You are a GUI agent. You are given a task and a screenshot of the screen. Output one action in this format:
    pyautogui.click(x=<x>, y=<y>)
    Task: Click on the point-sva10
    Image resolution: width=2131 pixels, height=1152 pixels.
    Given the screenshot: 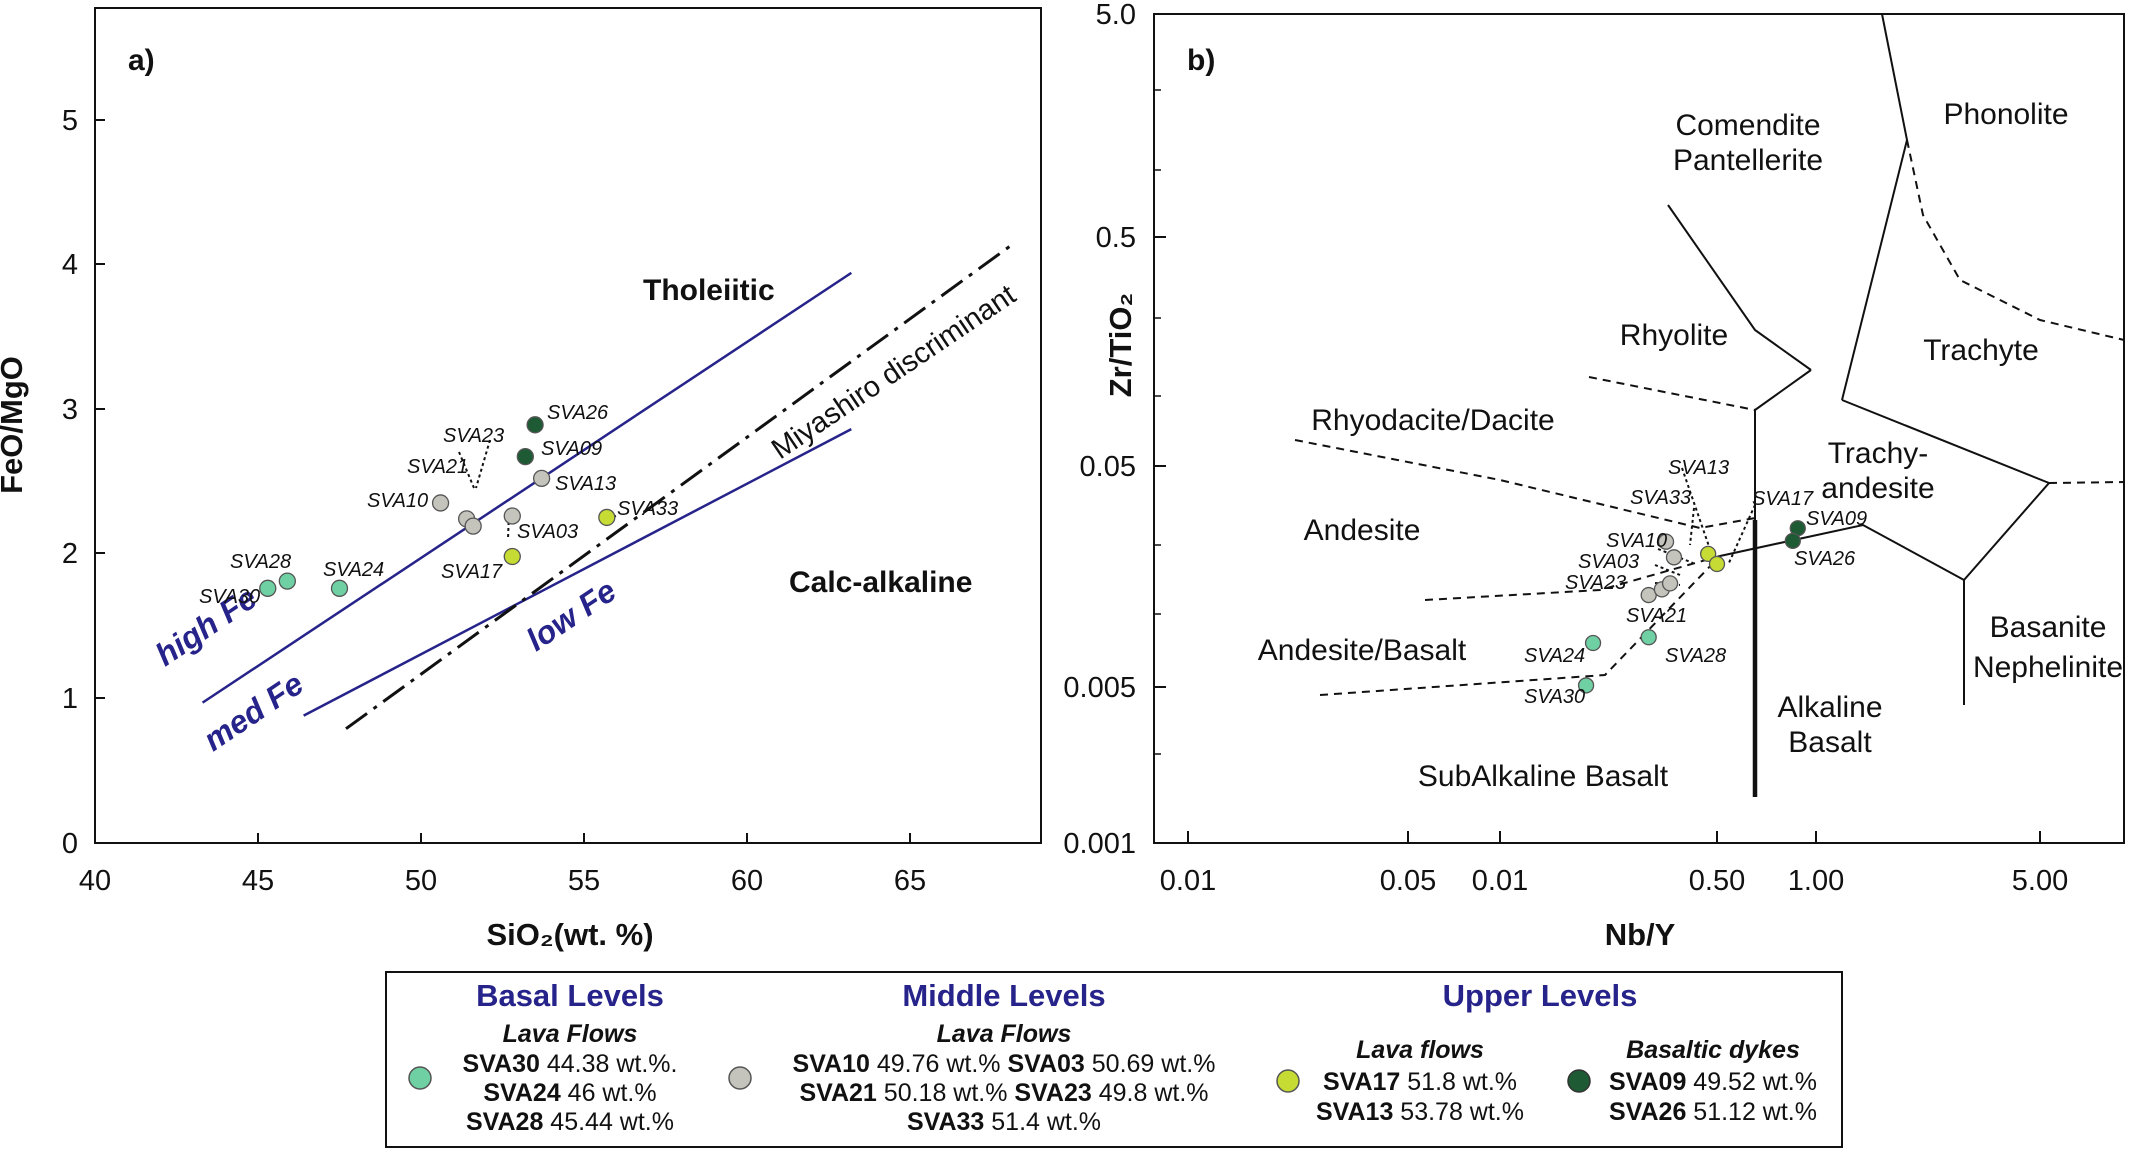 What is the action you would take?
    pyautogui.click(x=440, y=503)
    